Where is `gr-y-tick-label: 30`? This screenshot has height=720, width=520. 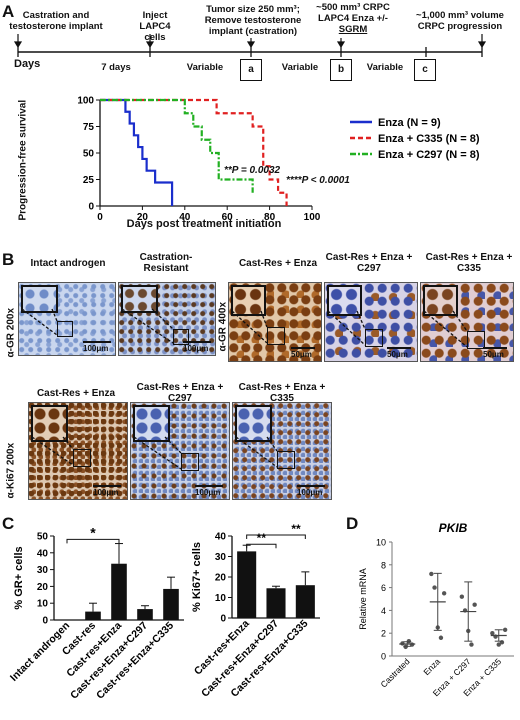
gr-y-tick-label: 30 is located at coordinates (43, 570).